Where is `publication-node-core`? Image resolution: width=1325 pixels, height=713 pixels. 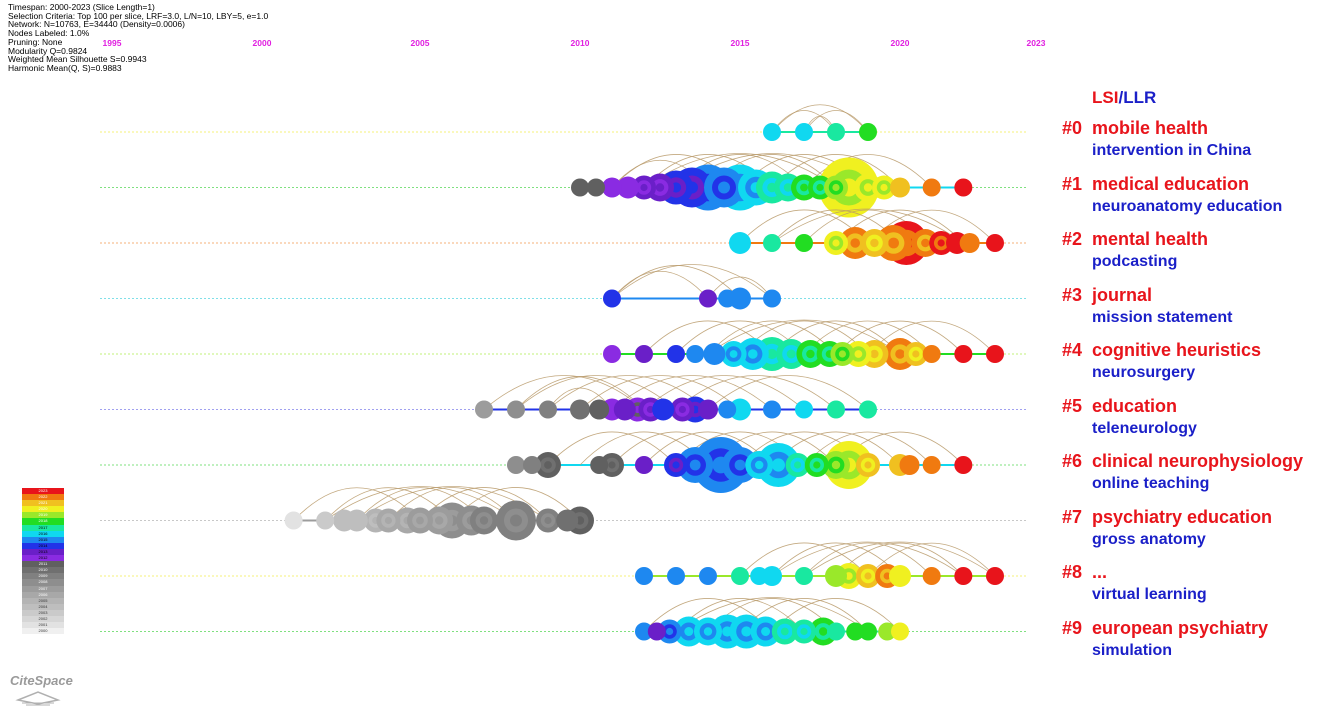 publication-node-core is located at coordinates (439, 520).